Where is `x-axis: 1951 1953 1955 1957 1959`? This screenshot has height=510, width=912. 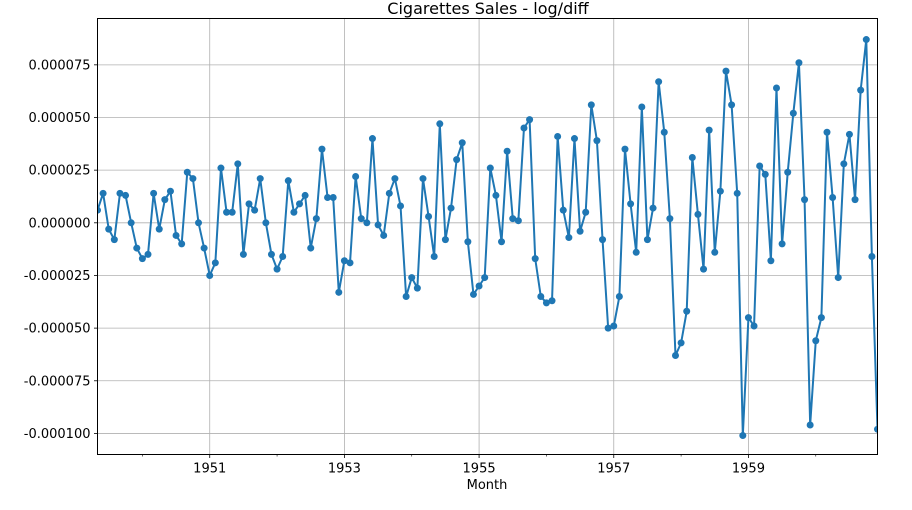 x-axis: 1951 1953 1955 1957 1959 is located at coordinates (479, 465).